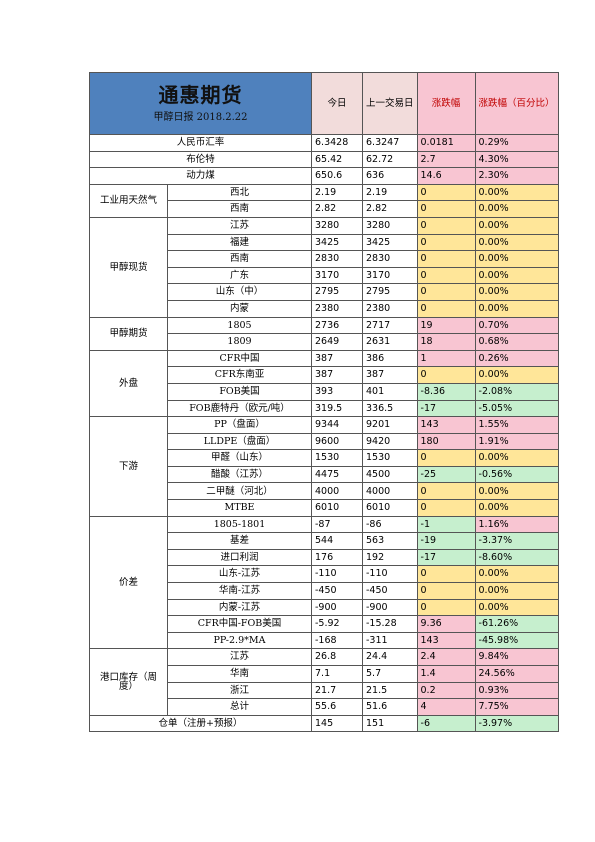  What do you see at coordinates (337, 657) in the screenshot?
I see `today-value: 26.8` at bounding box center [337, 657].